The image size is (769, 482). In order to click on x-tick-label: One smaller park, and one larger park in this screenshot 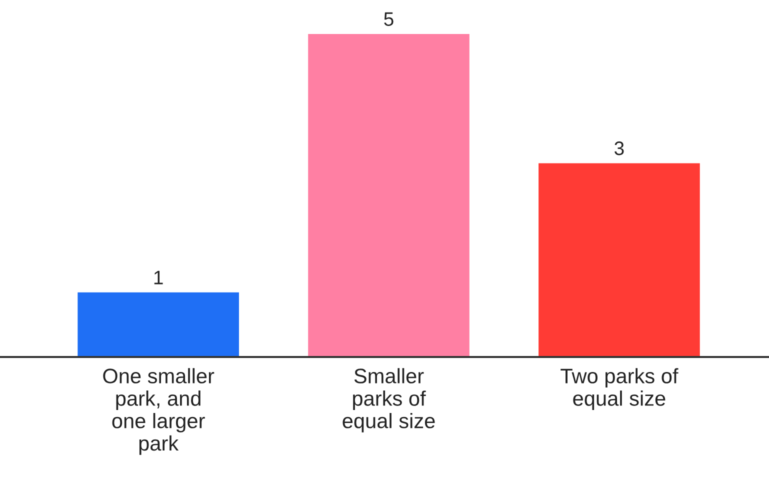, I will do `click(158, 411)`.